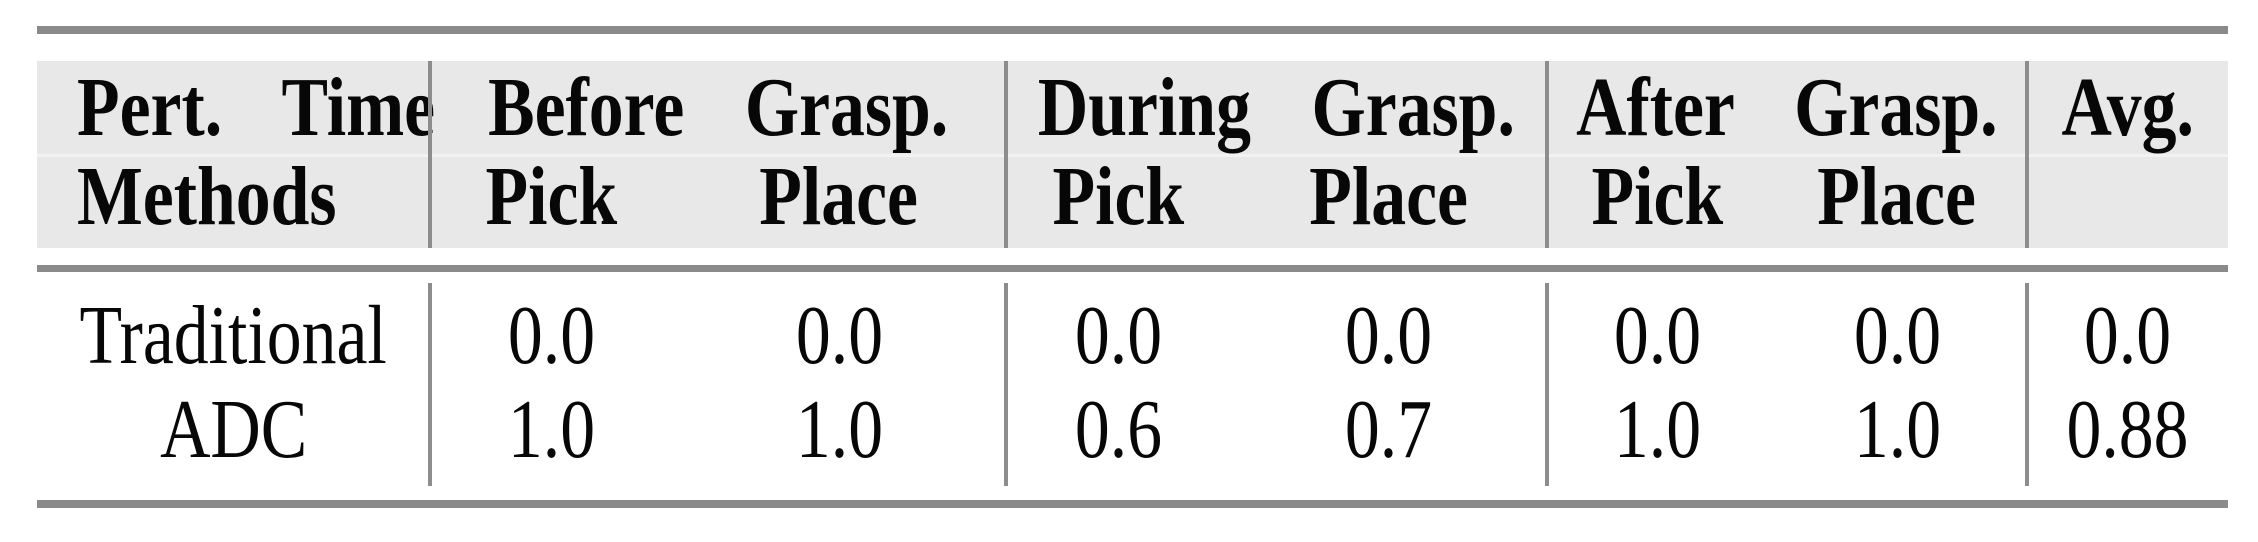  I want to click on cell-adc-before-pick: 1.0, so click(551, 430).